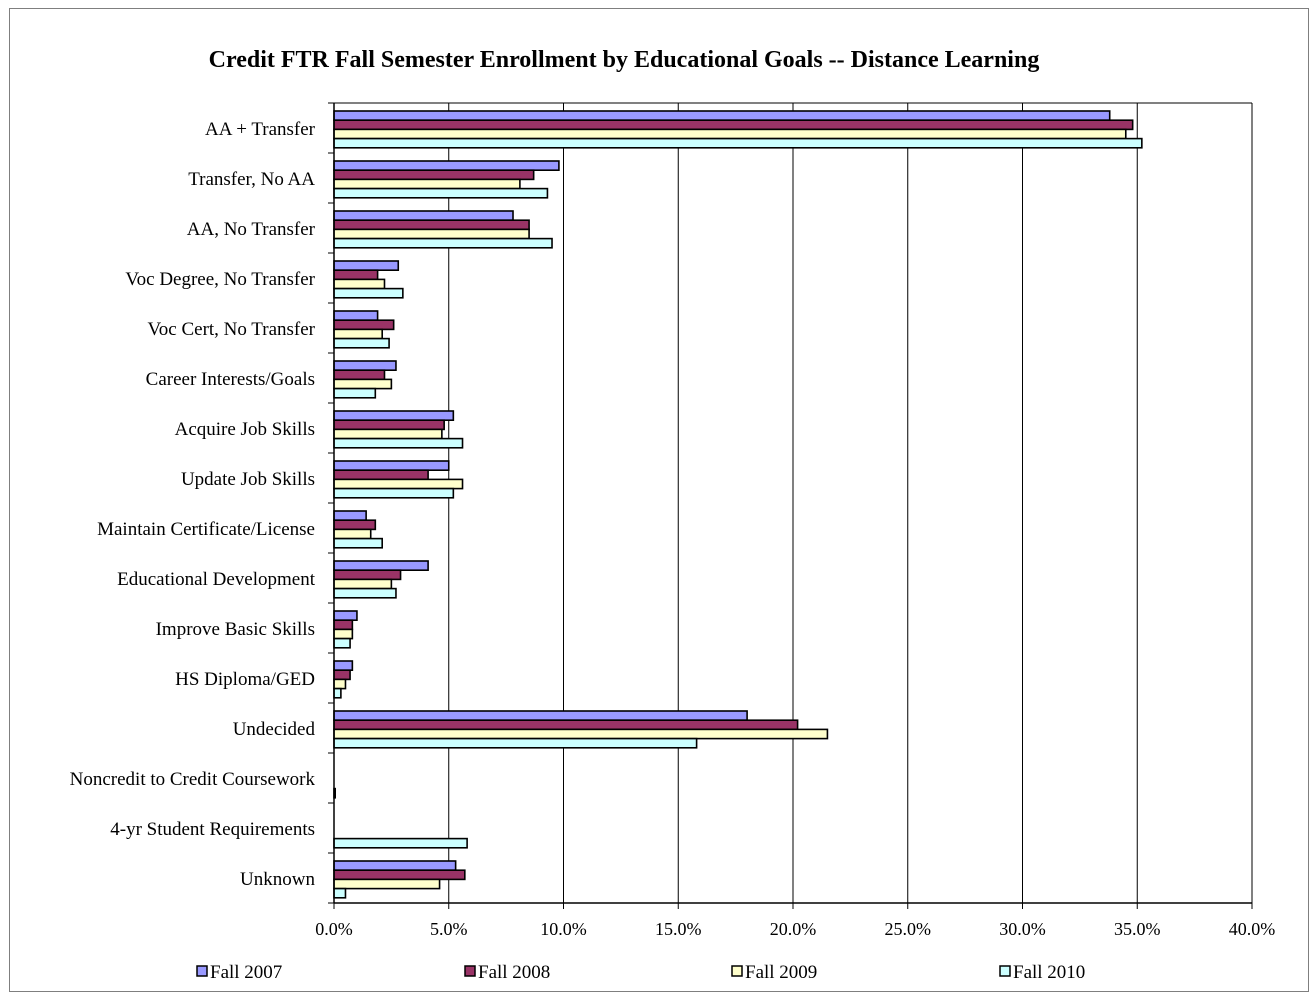 Image resolution: width=1316 pixels, height=996 pixels. I want to click on category-label: Update Job Skills, so click(248, 479).